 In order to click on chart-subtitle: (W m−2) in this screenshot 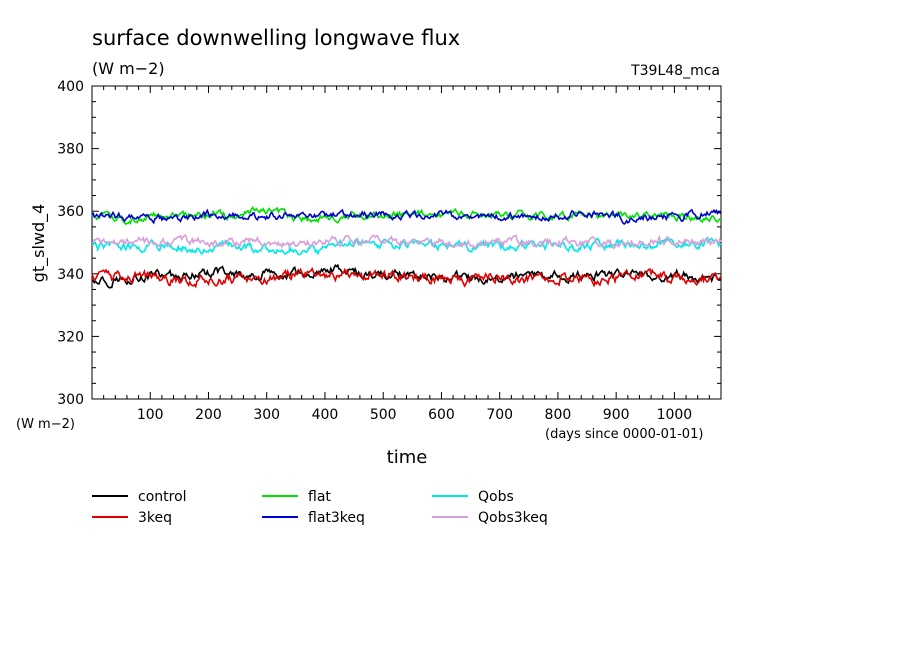, I will do `click(128, 68)`.